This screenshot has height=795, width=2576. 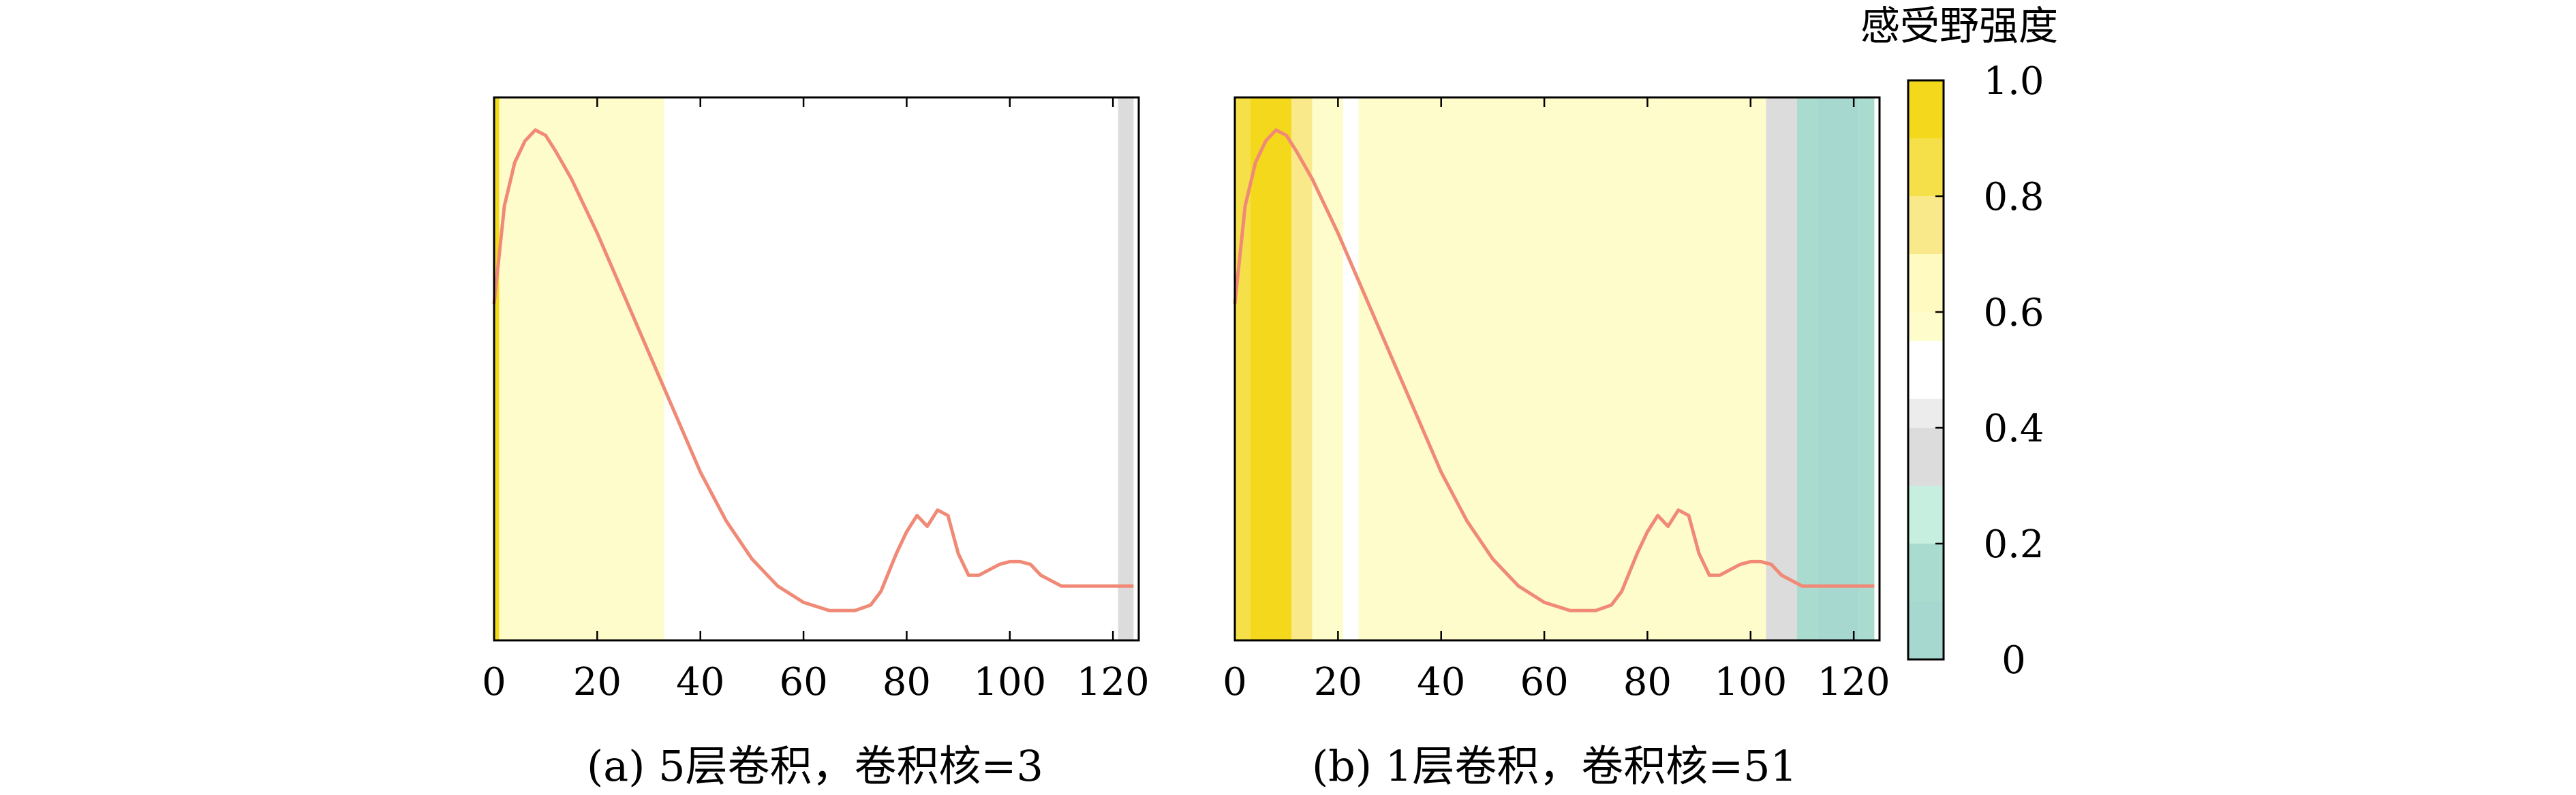 What do you see at coordinates (597, 682) in the screenshot?
I see `xtick-label-a-1: 20` at bounding box center [597, 682].